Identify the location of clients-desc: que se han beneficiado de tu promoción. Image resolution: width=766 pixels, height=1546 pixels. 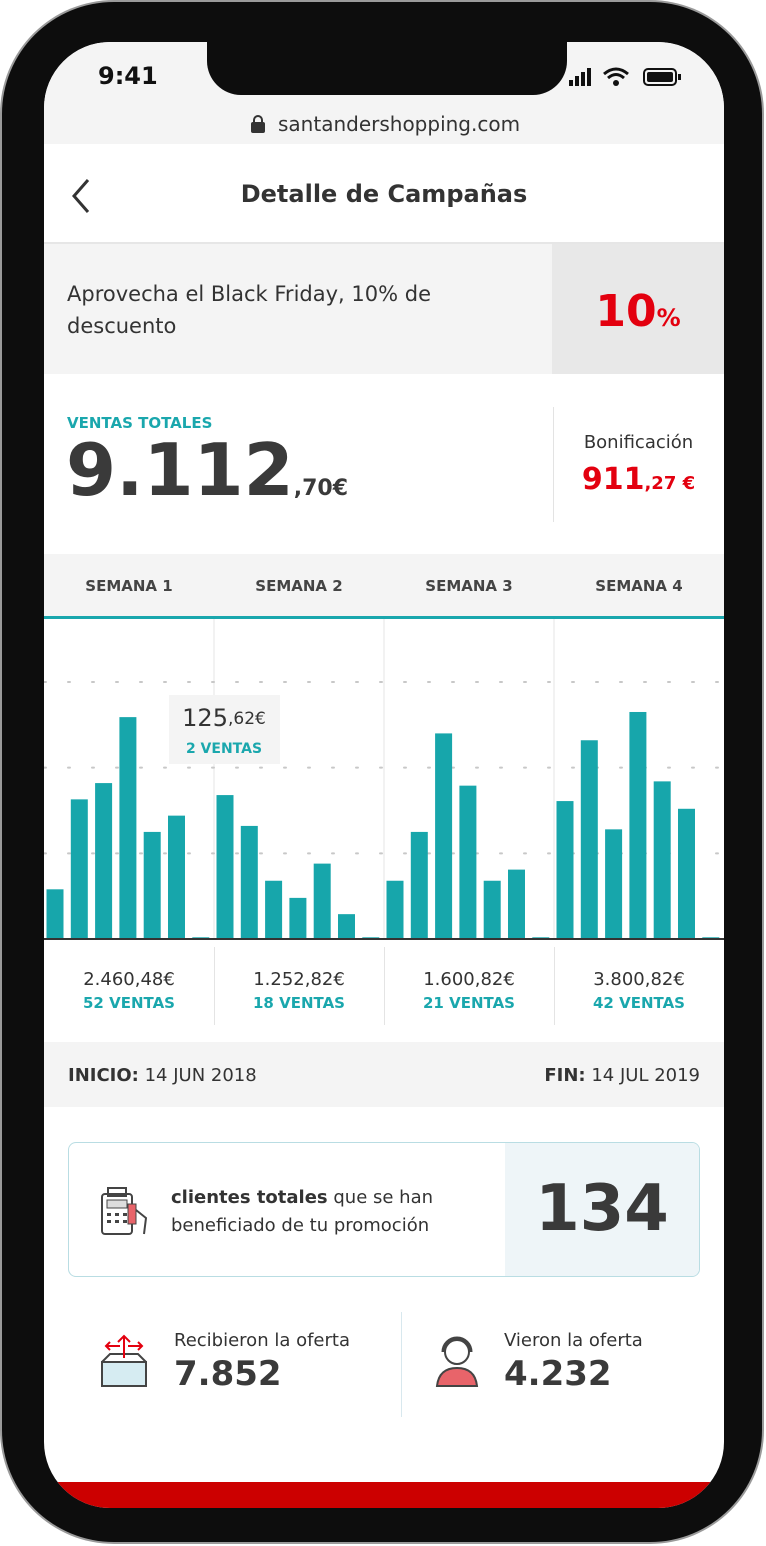
(302, 1211).